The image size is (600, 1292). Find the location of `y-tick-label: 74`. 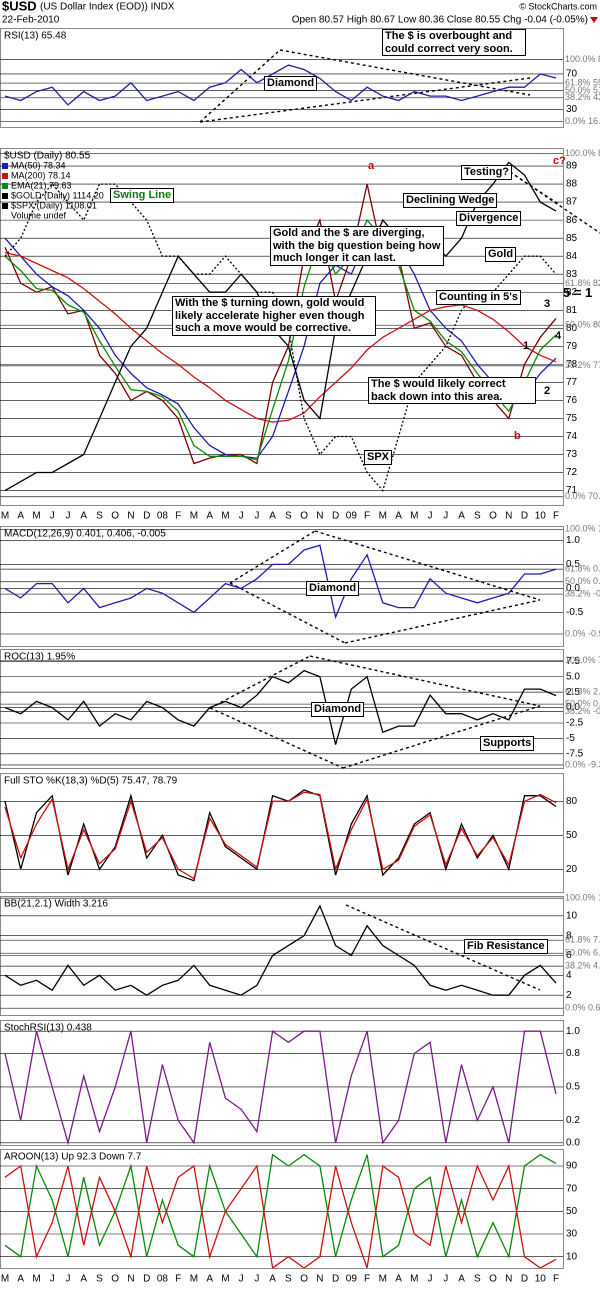

y-tick-label: 74 is located at coordinates (572, 436).